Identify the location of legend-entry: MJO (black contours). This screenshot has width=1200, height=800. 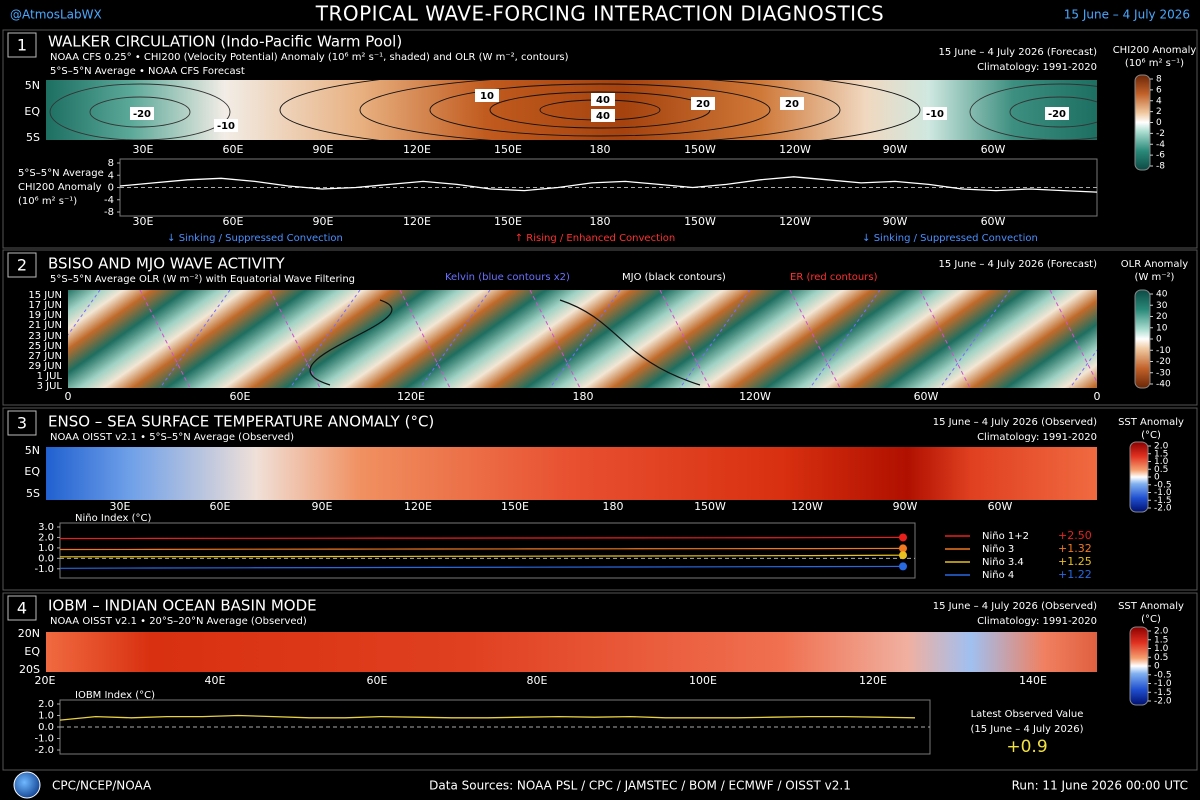
(674, 277).